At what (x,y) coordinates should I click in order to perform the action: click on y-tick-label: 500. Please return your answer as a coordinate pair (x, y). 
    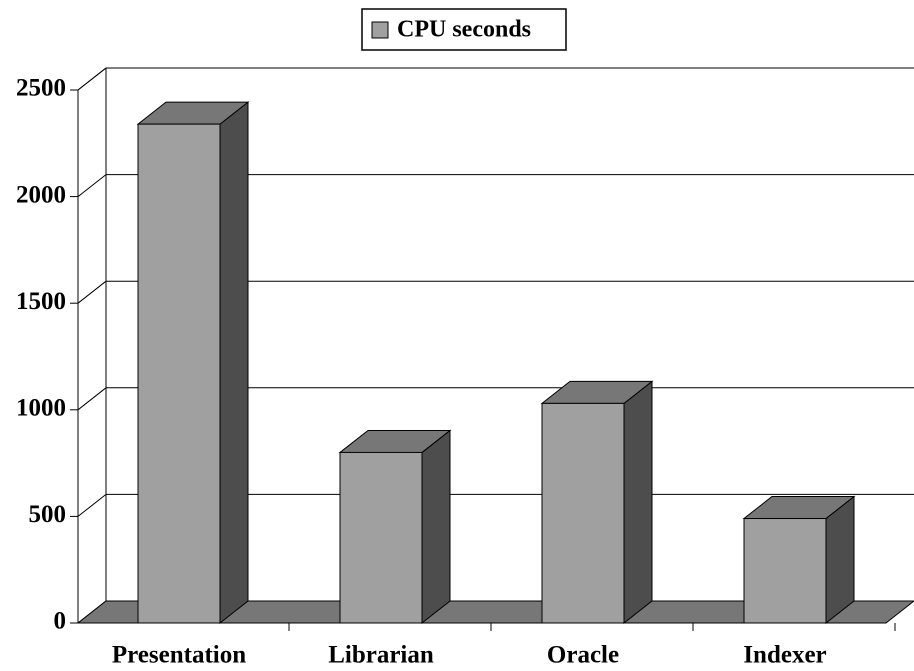
    Looking at the image, I should click on (48, 514).